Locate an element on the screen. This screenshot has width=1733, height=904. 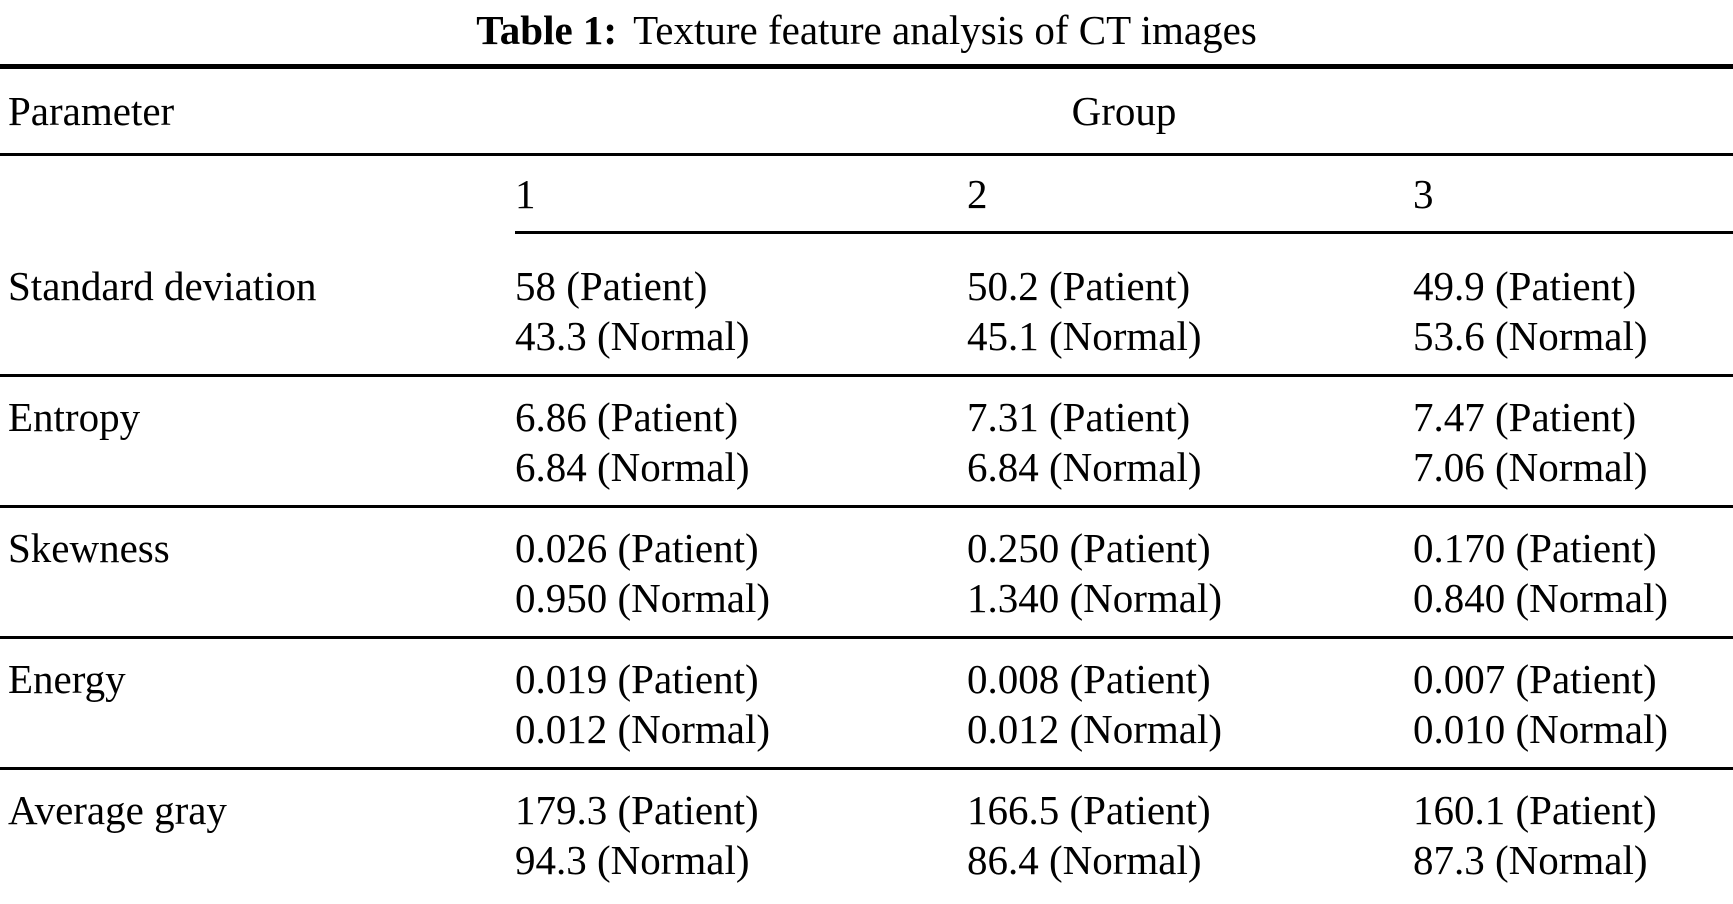
subheader-spacer is located at coordinates (257, 195).